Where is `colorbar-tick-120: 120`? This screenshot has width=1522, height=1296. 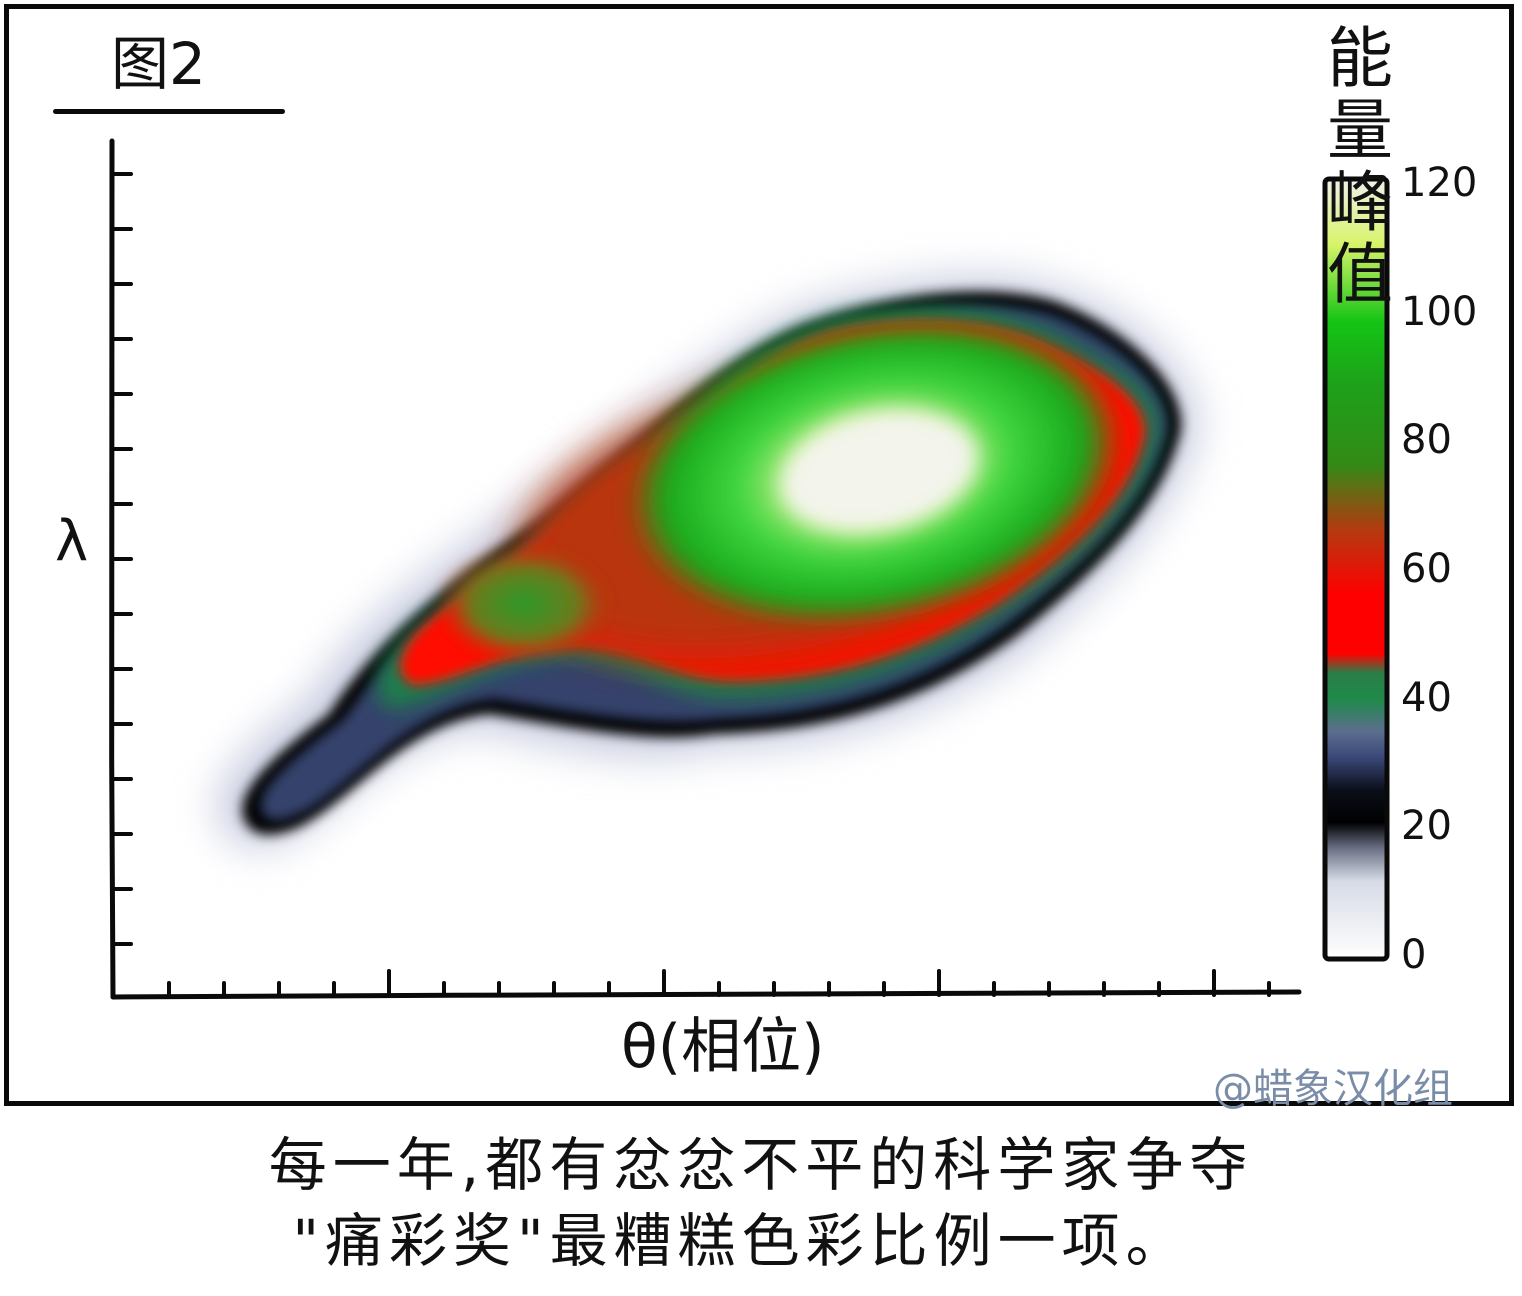
colorbar-tick-120: 120 is located at coordinates (1439, 183).